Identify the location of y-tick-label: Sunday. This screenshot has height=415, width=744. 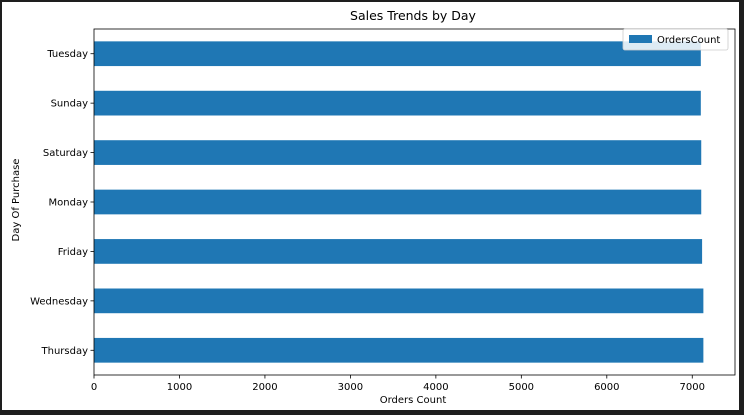
(69, 104).